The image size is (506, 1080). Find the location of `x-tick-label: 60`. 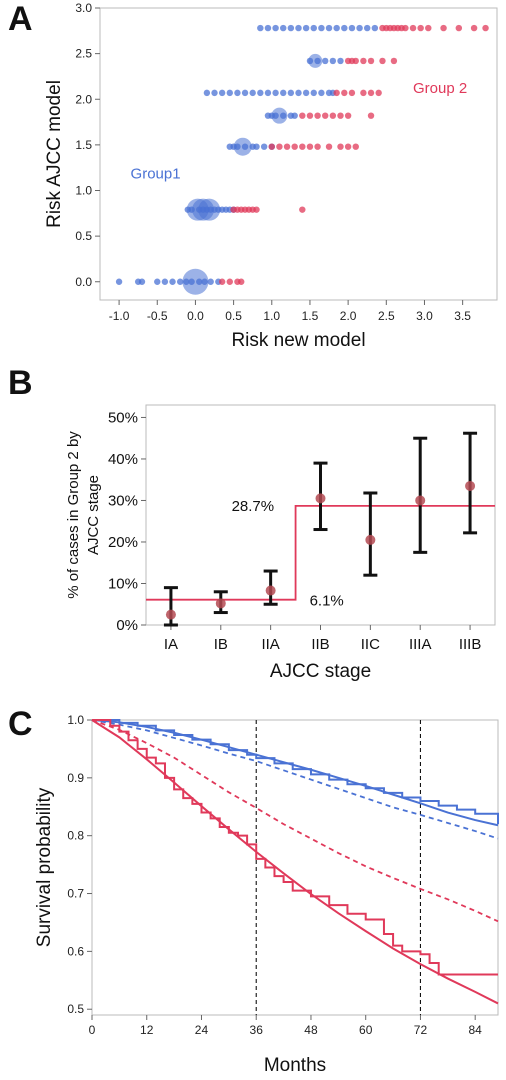

x-tick-label: 60 is located at coordinates (366, 1030).